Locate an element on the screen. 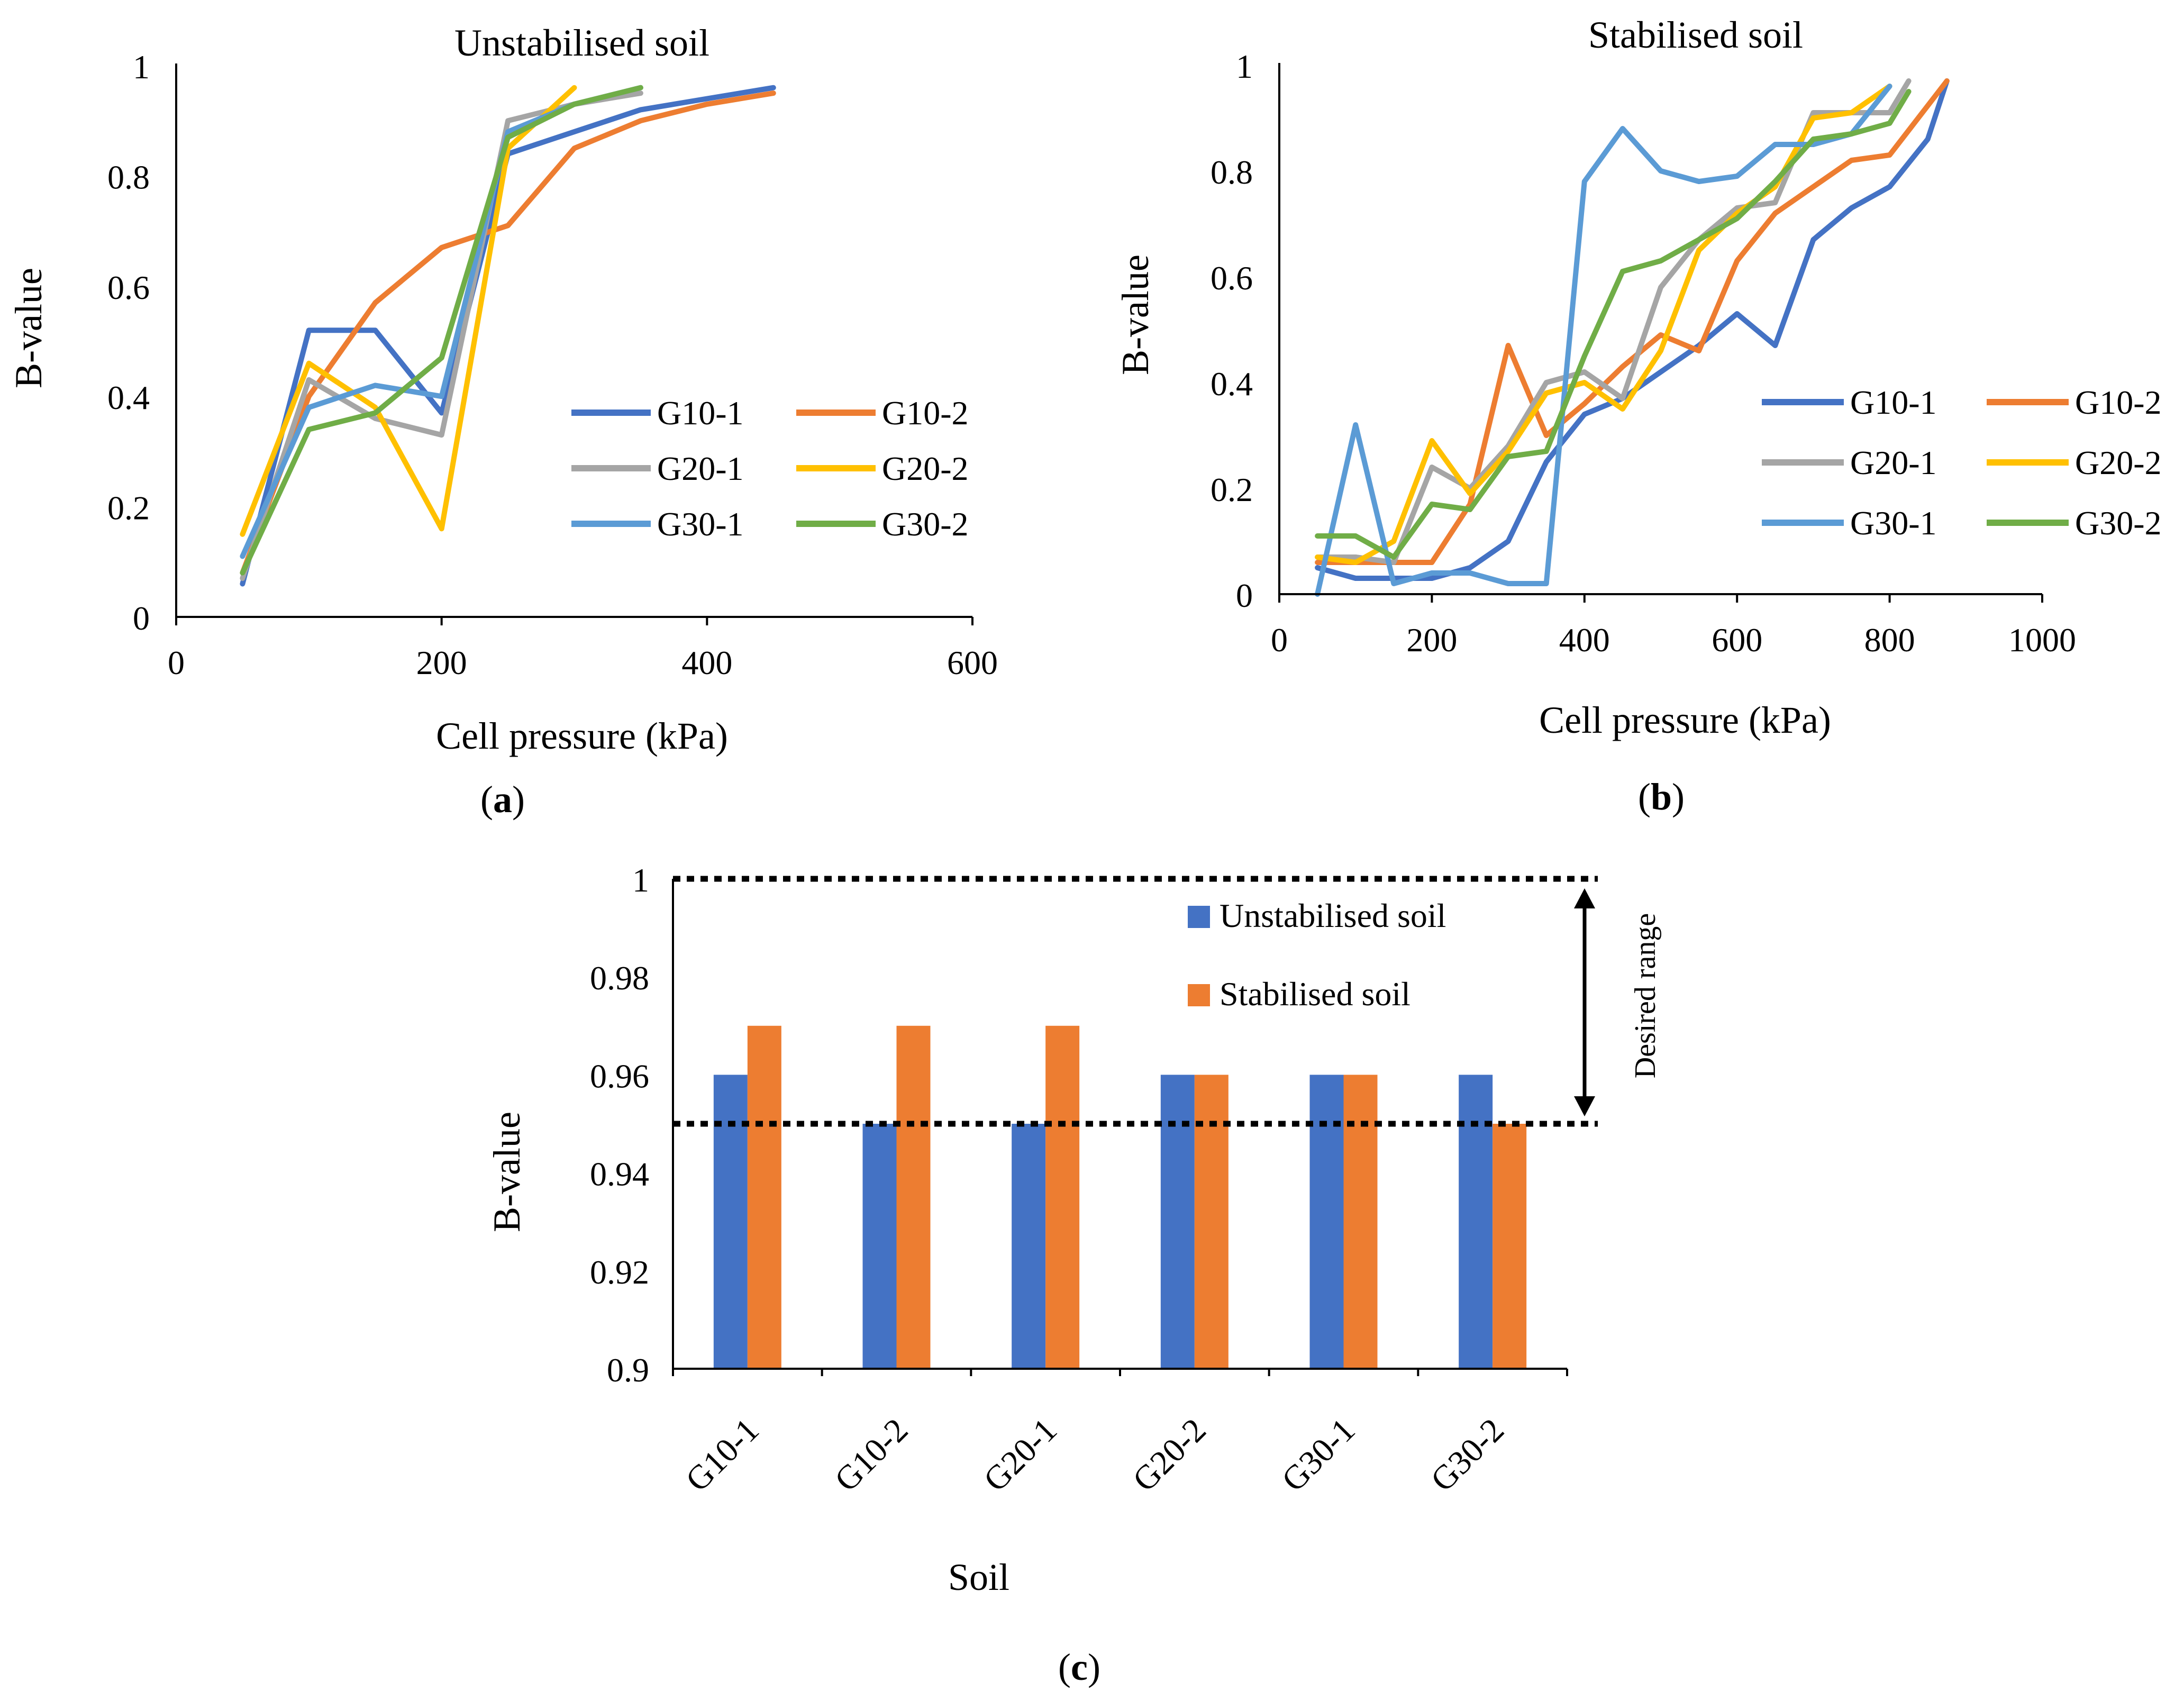 The width and height of the screenshot is (2184, 1701). arrowhead-up-icon is located at coordinates (1585, 898).